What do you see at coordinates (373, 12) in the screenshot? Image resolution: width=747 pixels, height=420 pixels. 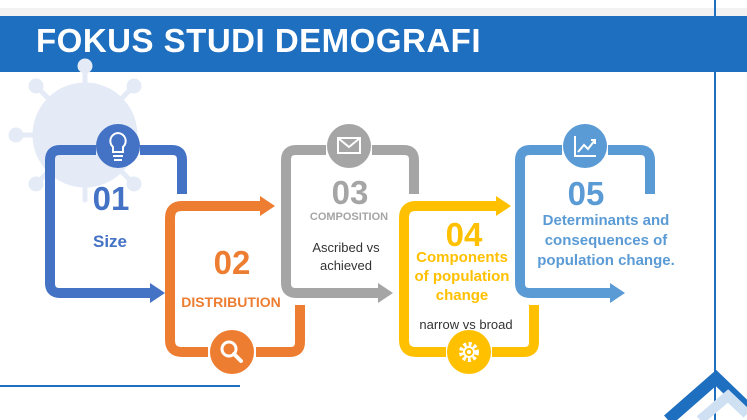 I see `banner-top-strip` at bounding box center [373, 12].